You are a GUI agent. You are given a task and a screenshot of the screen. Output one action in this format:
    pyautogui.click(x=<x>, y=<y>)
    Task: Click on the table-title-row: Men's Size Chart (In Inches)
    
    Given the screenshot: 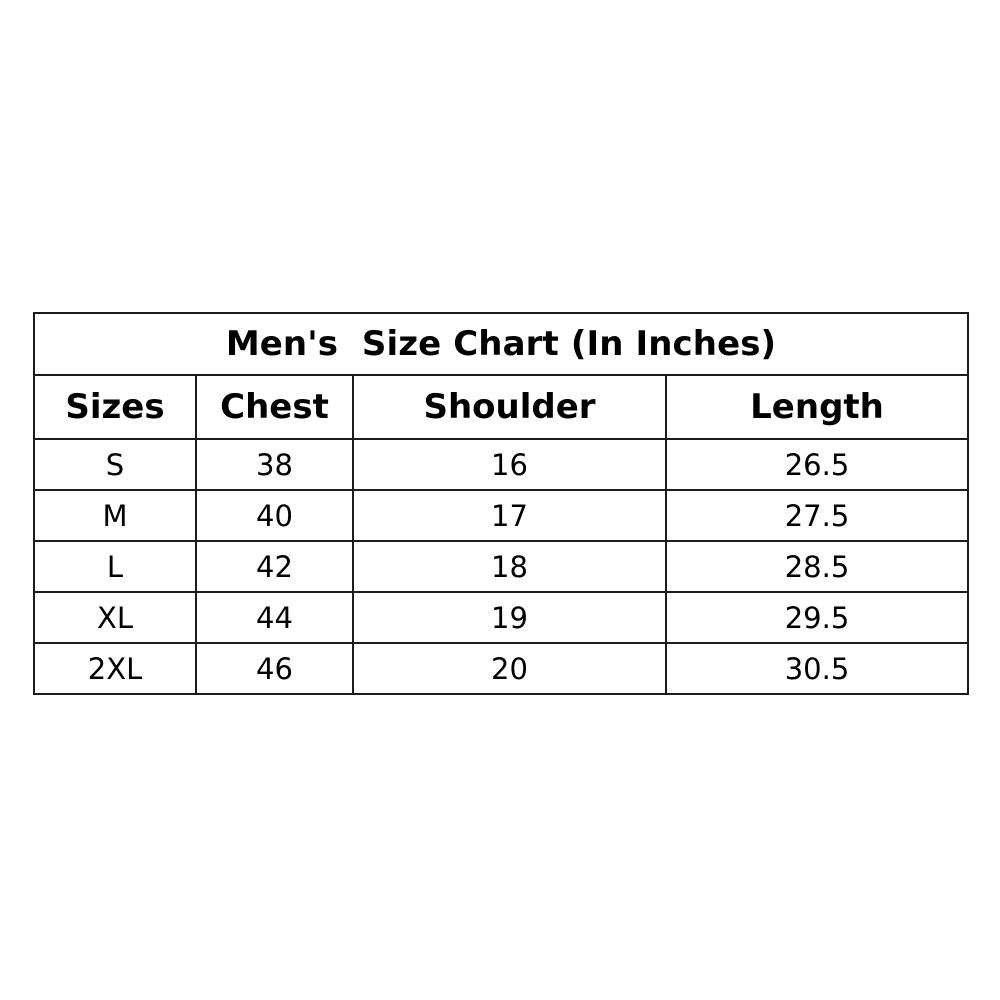 What is the action you would take?
    pyautogui.click(x=501, y=344)
    